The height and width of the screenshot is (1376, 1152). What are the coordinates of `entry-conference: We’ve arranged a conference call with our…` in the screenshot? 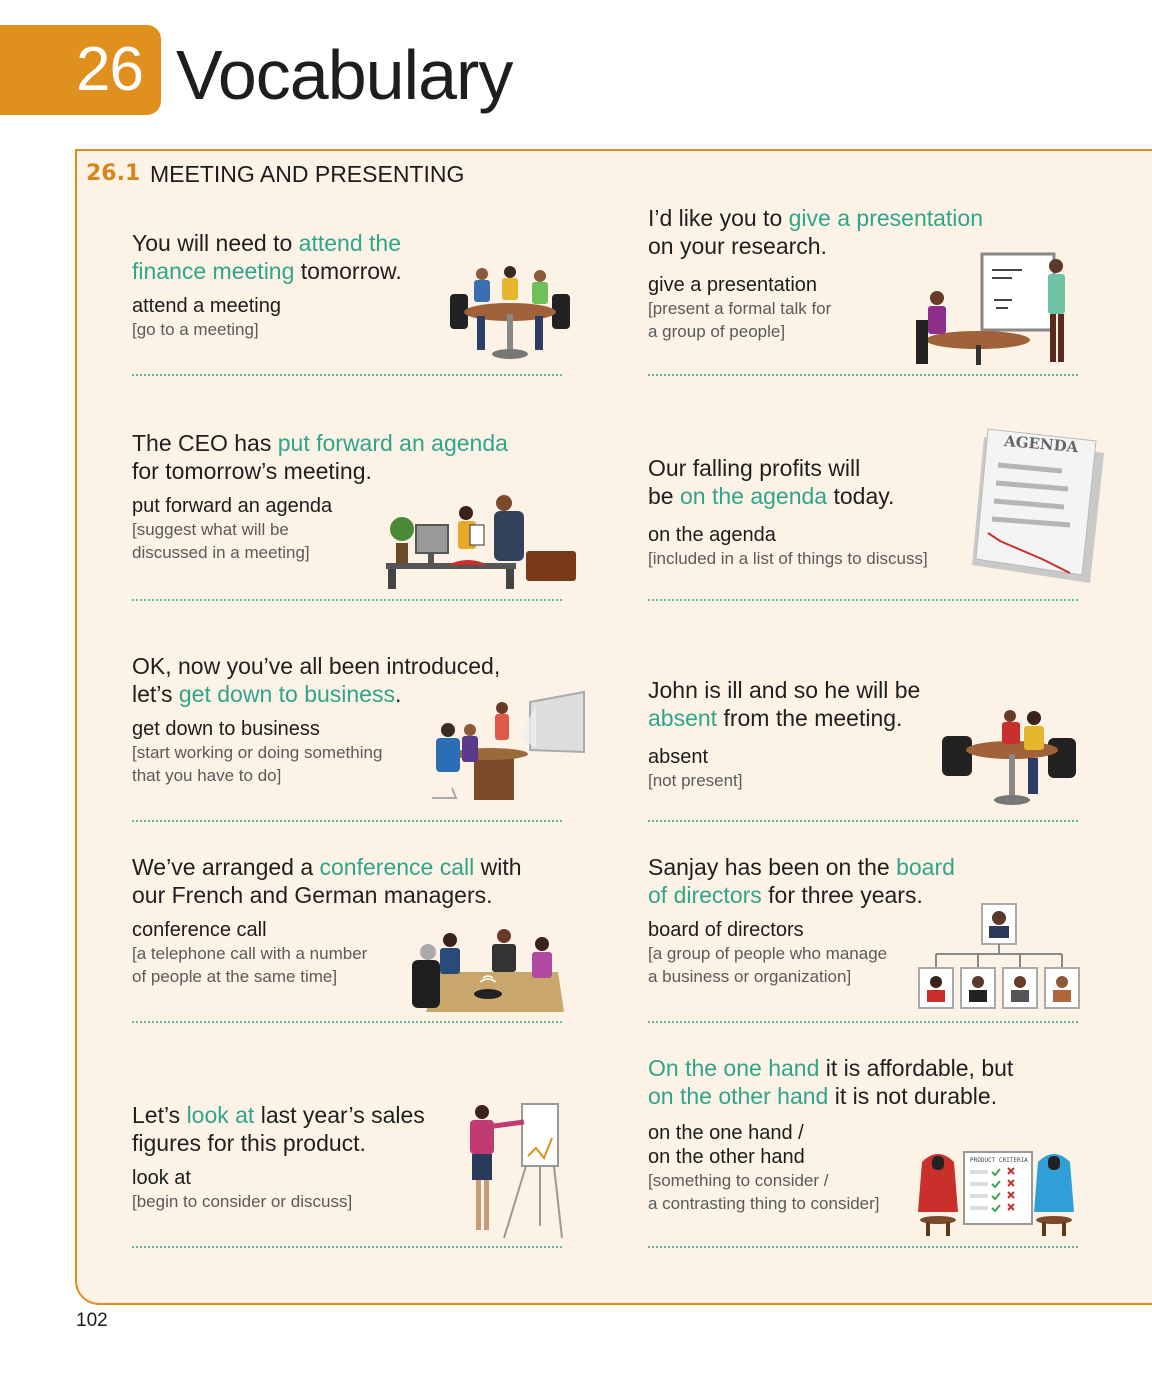 It's located at (347, 920).